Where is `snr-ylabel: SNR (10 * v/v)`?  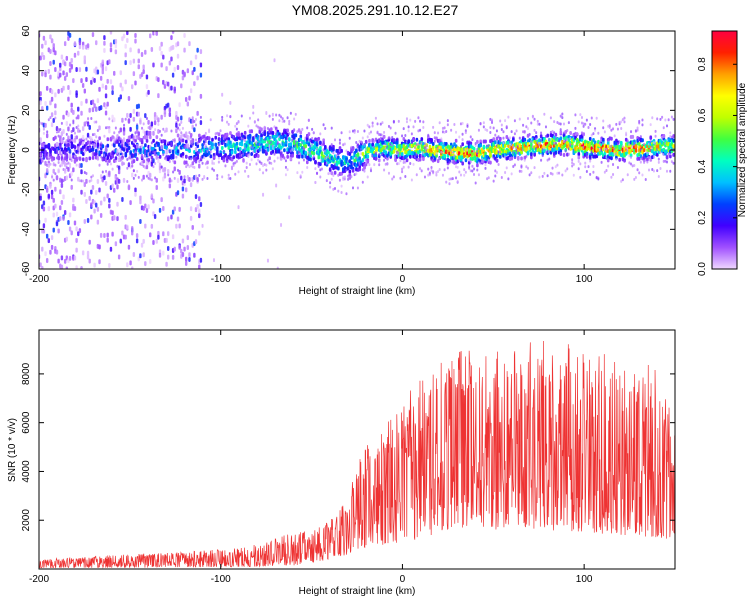 snr-ylabel: SNR (10 * v/v) is located at coordinates (12, 450).